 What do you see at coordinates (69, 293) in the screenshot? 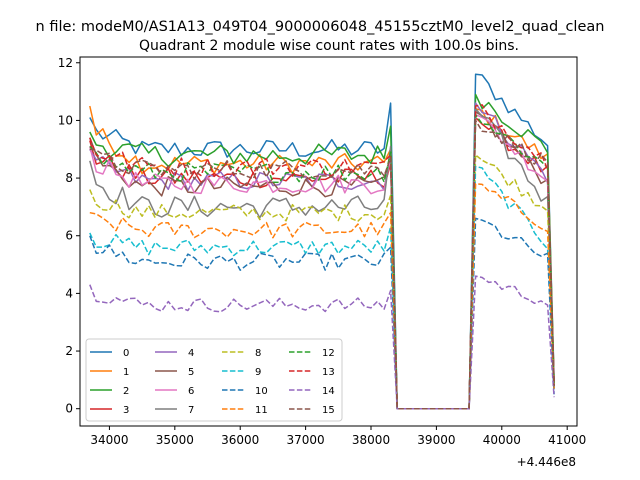
I see `y-tick-label-2: 4` at bounding box center [69, 293].